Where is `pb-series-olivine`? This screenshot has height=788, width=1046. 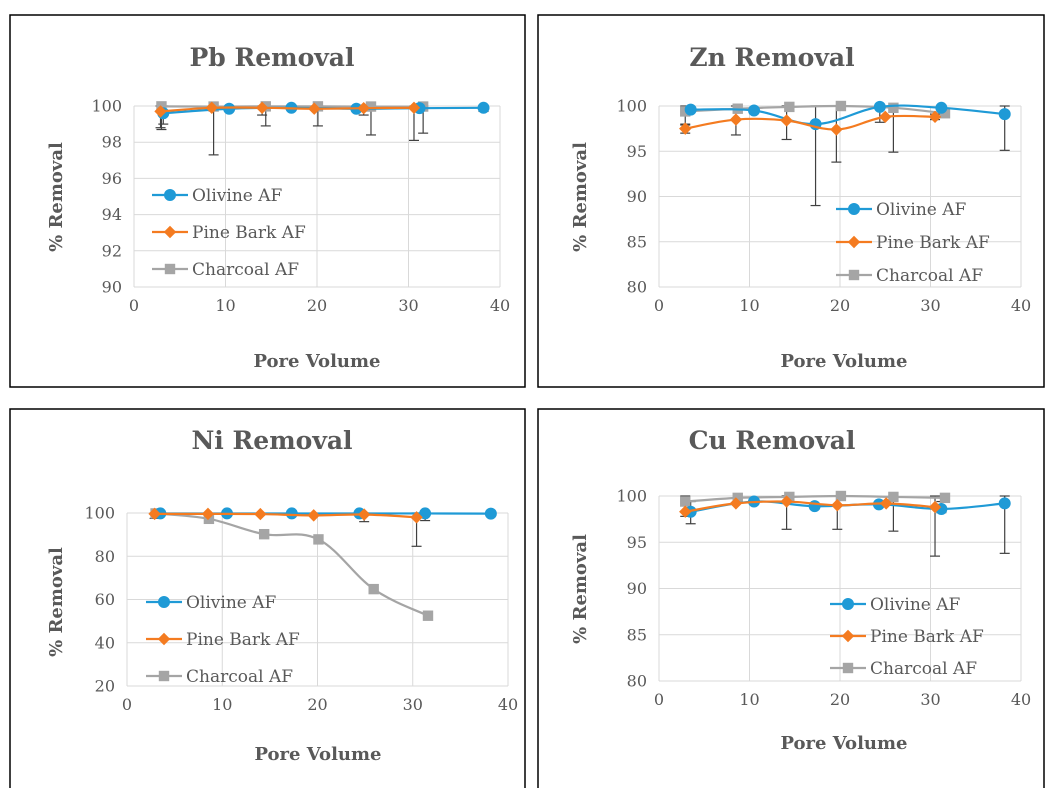
pb-series-olivine is located at coordinates (323, 110).